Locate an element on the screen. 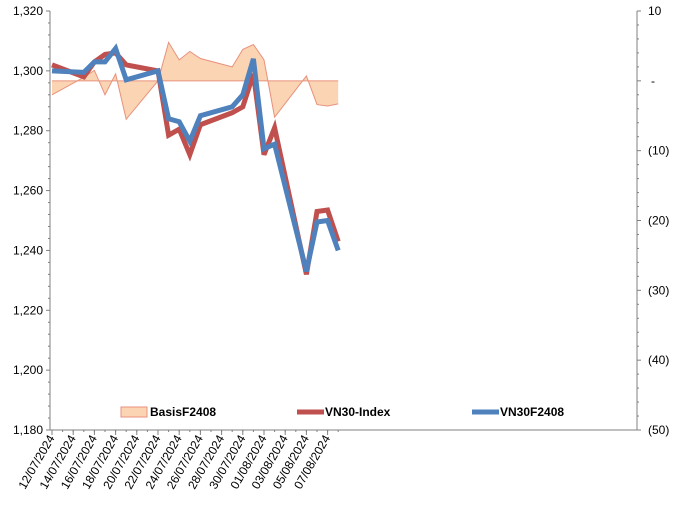 The image size is (684, 506). right-axis-tick-label: (40) is located at coordinates (658, 360).